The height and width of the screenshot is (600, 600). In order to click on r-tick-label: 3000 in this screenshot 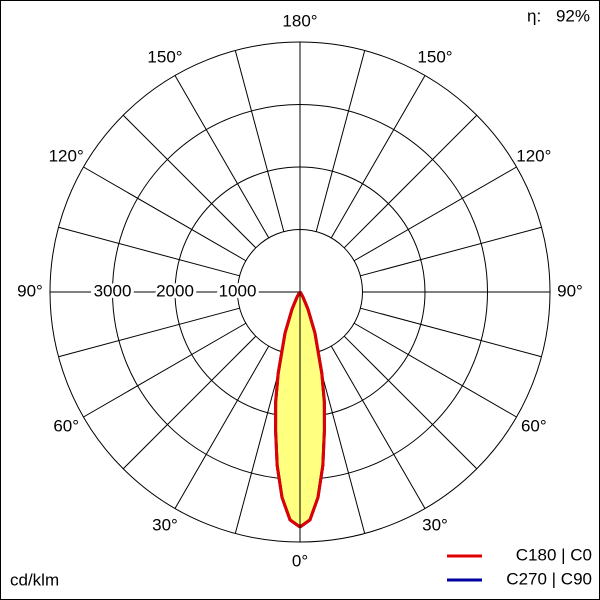, I will do `click(113, 290)`.